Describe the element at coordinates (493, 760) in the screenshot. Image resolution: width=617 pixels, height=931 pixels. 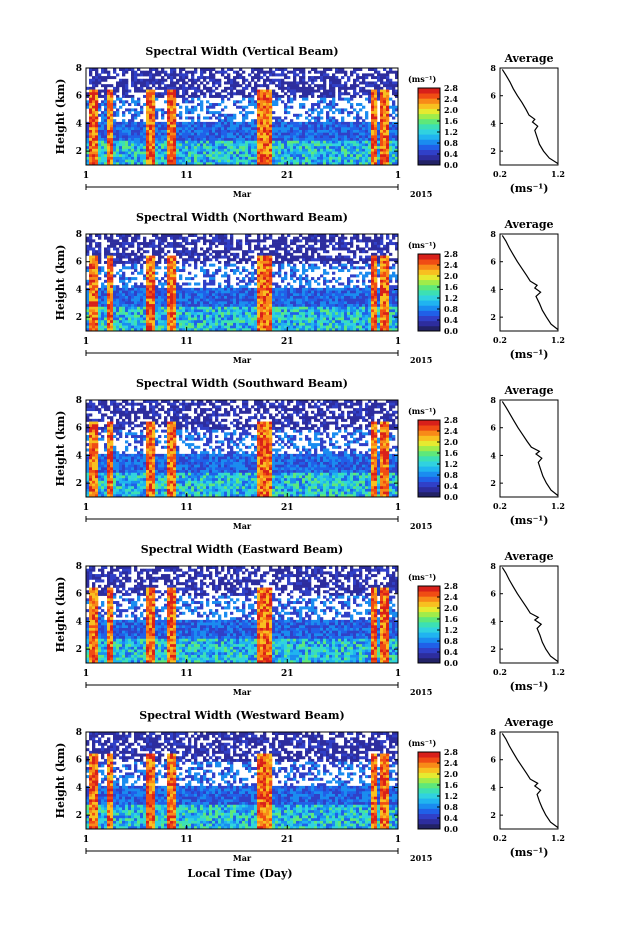
I see `avg-y-tick-label: 6` at that location.